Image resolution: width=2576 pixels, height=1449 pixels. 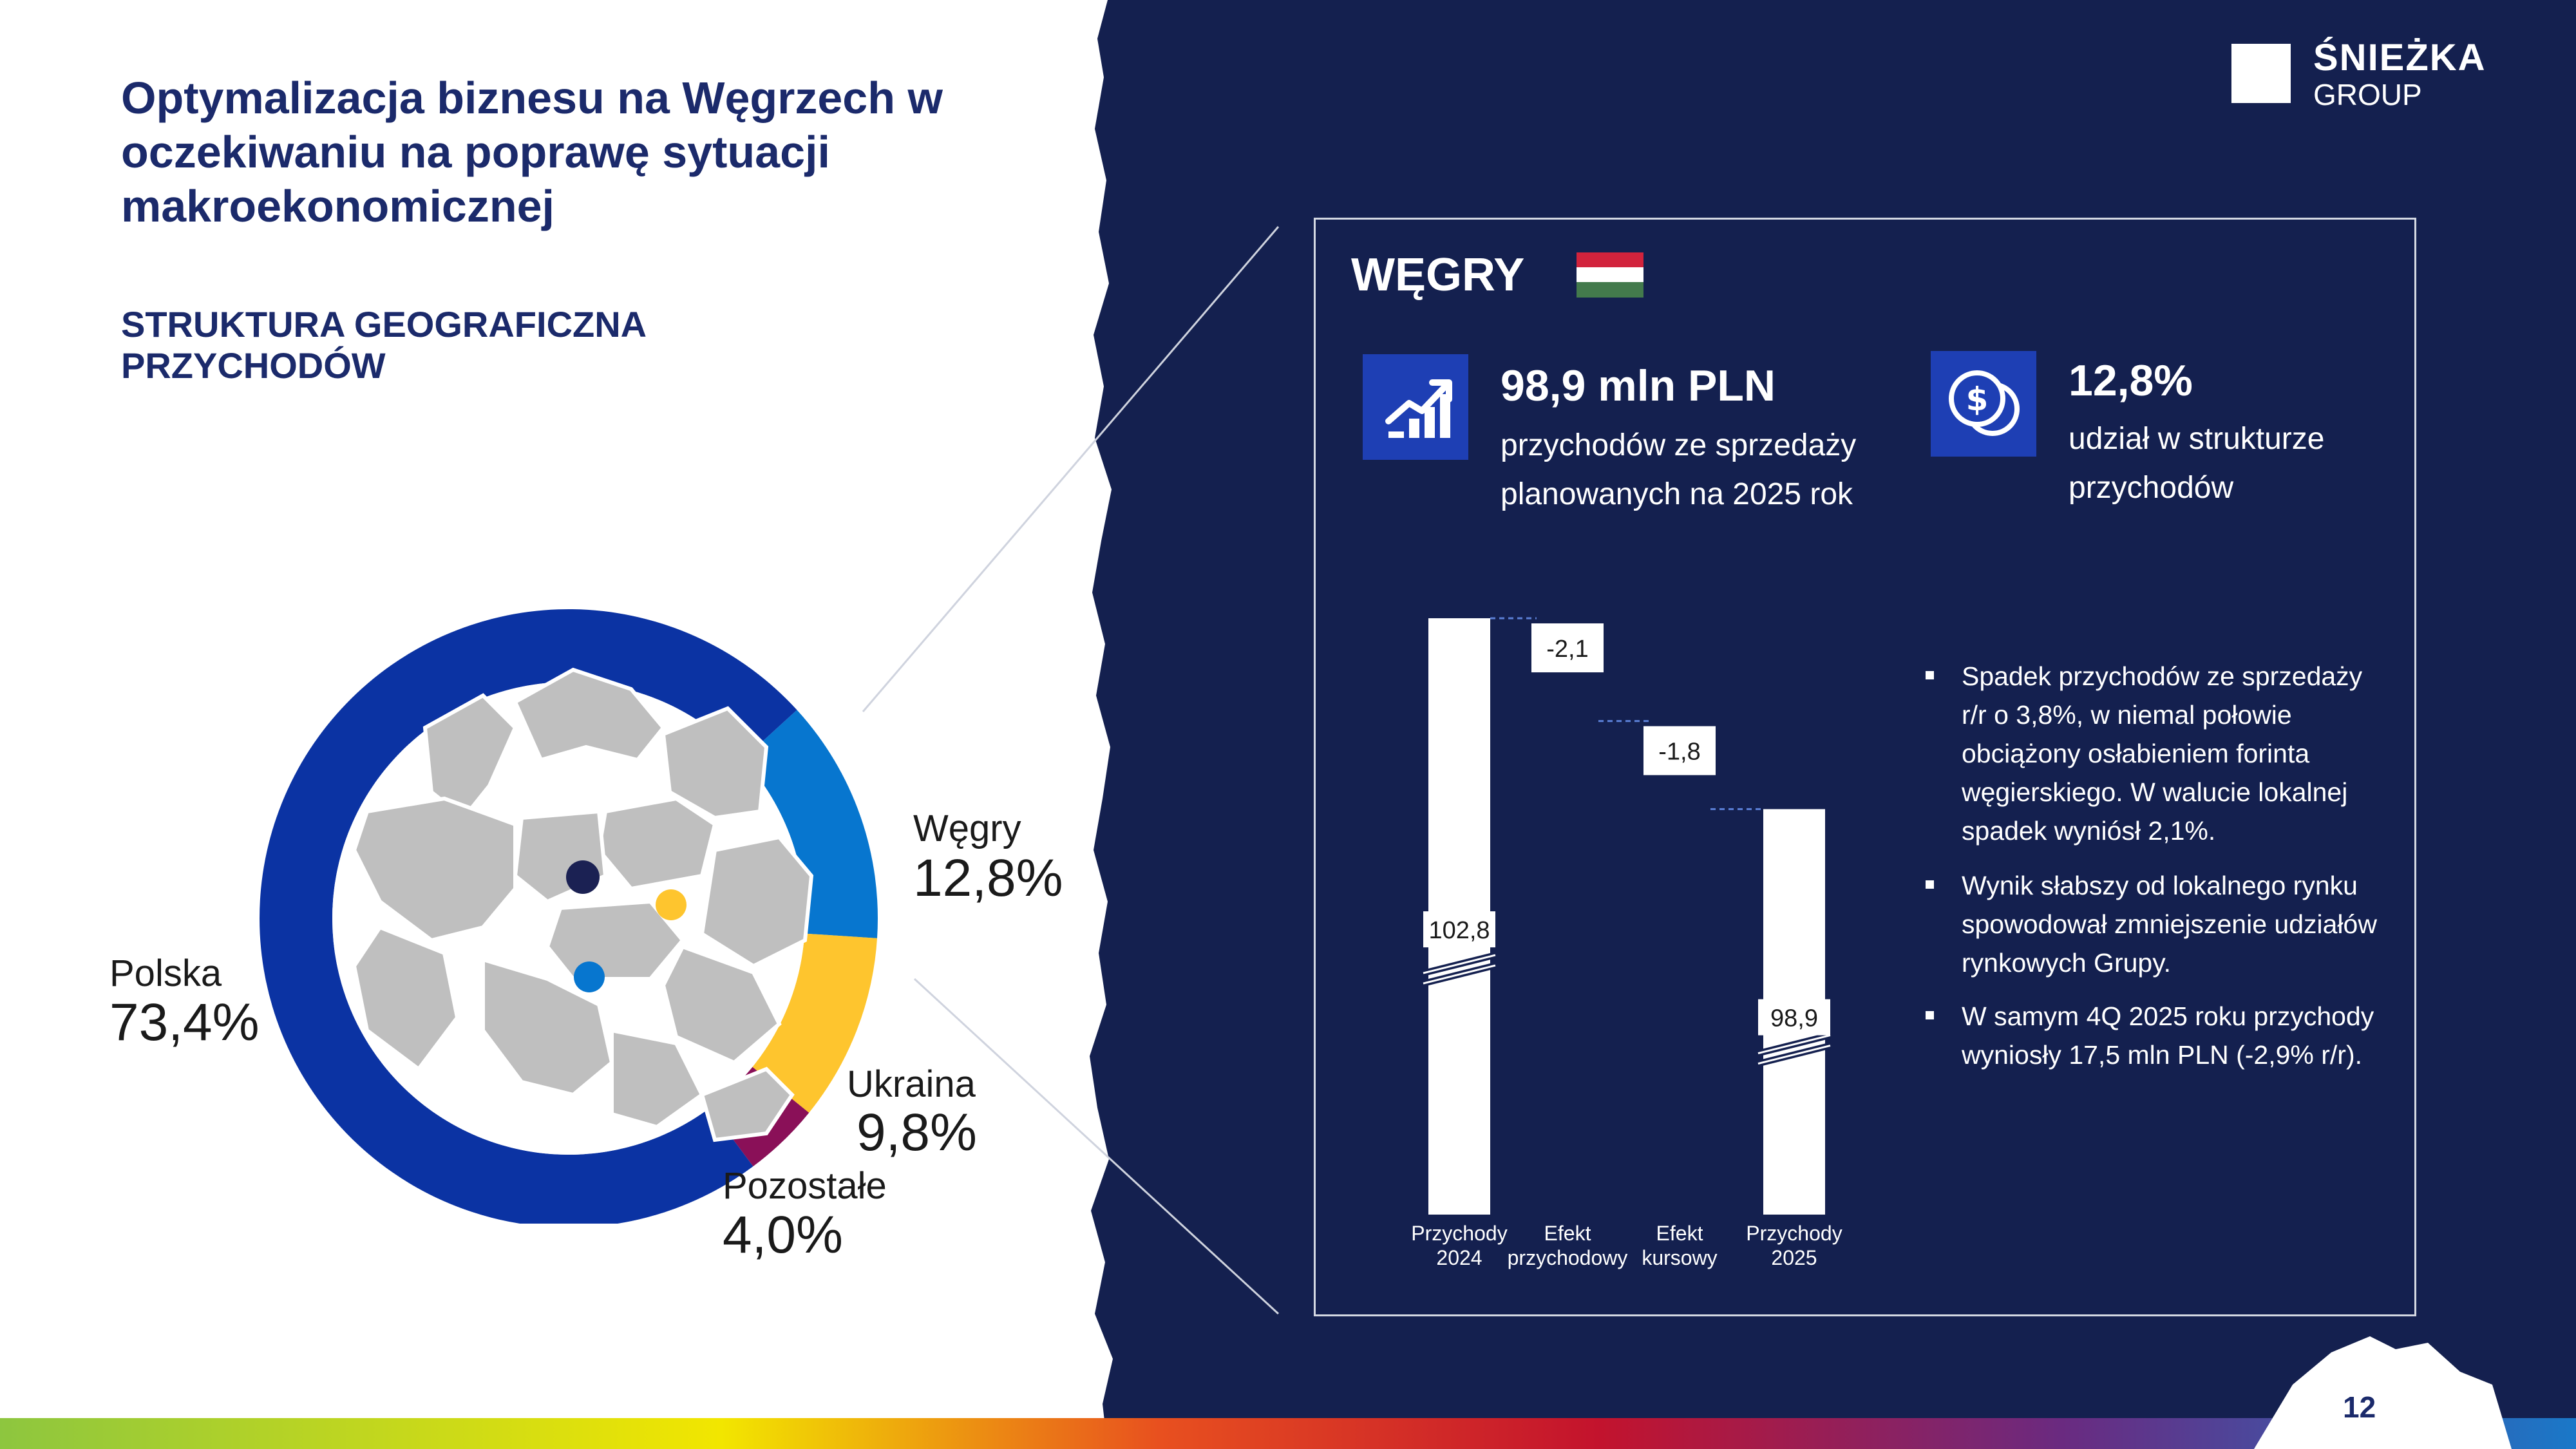 What do you see at coordinates (2359, 1407) in the screenshot?
I see `page-number: 12` at bounding box center [2359, 1407].